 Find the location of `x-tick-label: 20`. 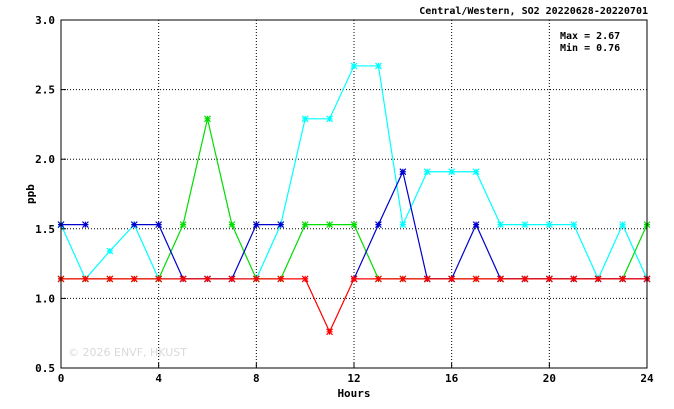

x-tick-label: 20 is located at coordinates (549, 378).